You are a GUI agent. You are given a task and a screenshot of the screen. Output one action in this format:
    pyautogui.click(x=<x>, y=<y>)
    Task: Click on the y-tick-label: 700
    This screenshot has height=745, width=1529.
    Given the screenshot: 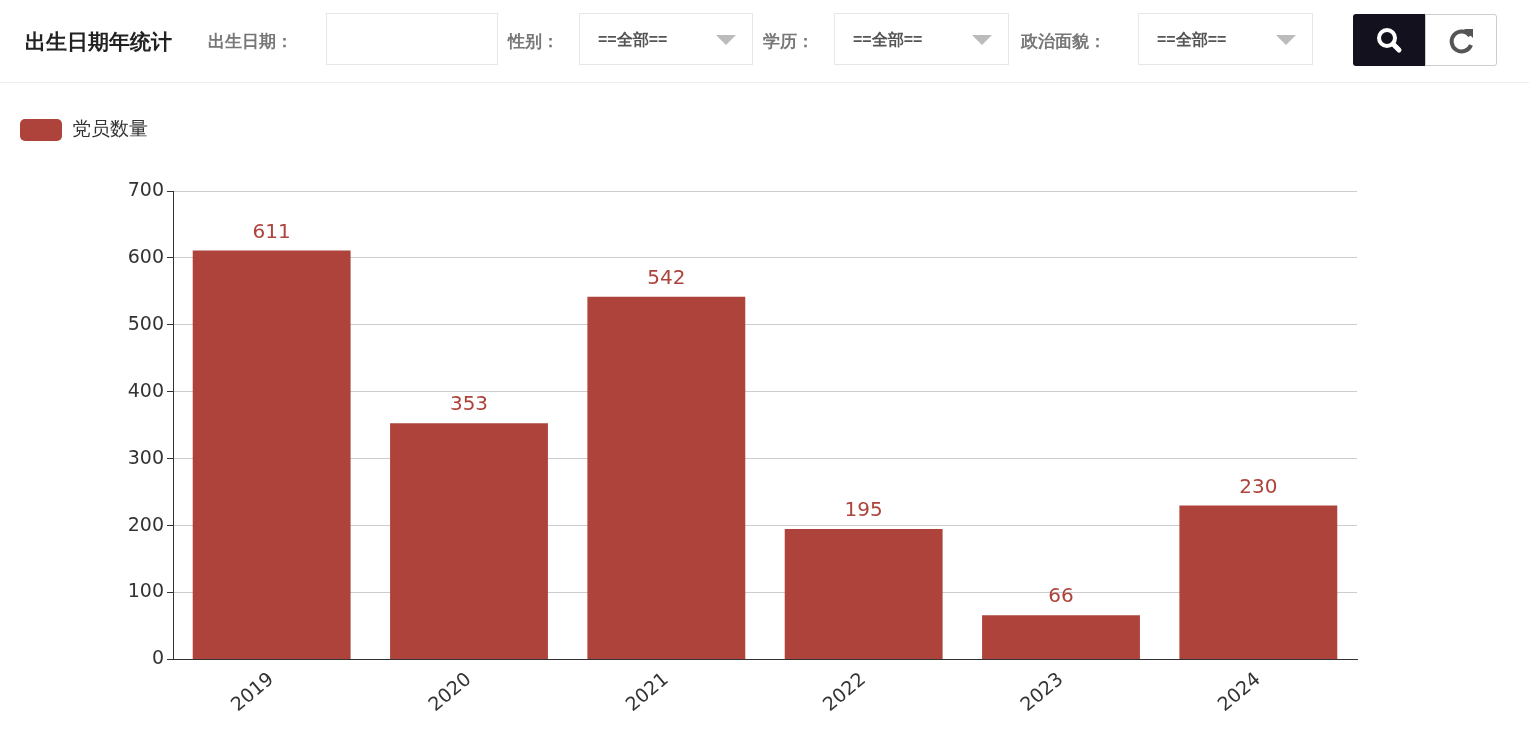 What is the action you would take?
    pyautogui.click(x=145, y=188)
    